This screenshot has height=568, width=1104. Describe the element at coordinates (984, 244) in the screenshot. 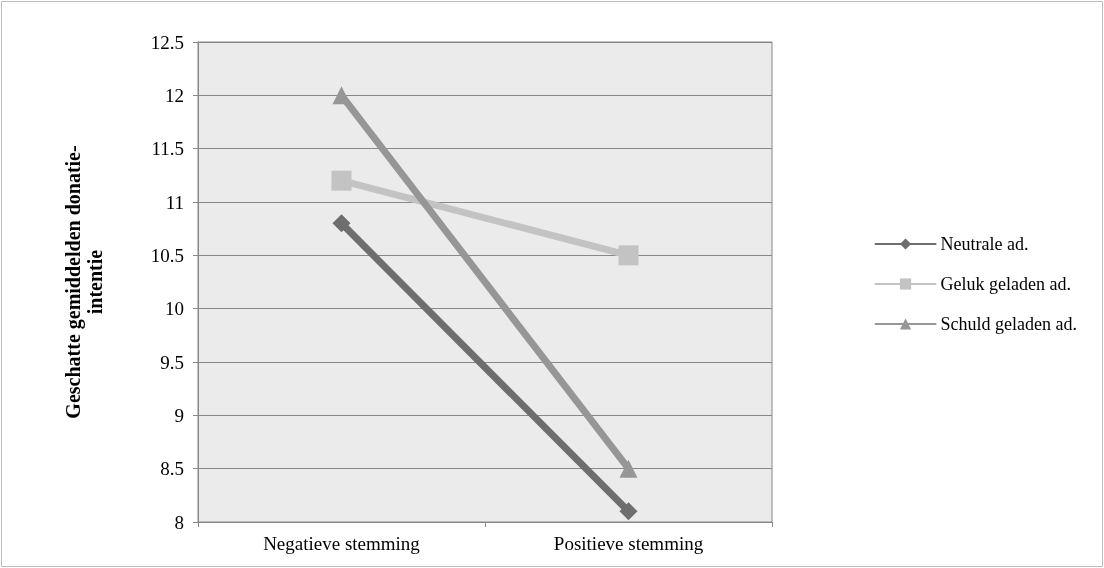

I see `legend-label: Neutrale ad.` at that location.